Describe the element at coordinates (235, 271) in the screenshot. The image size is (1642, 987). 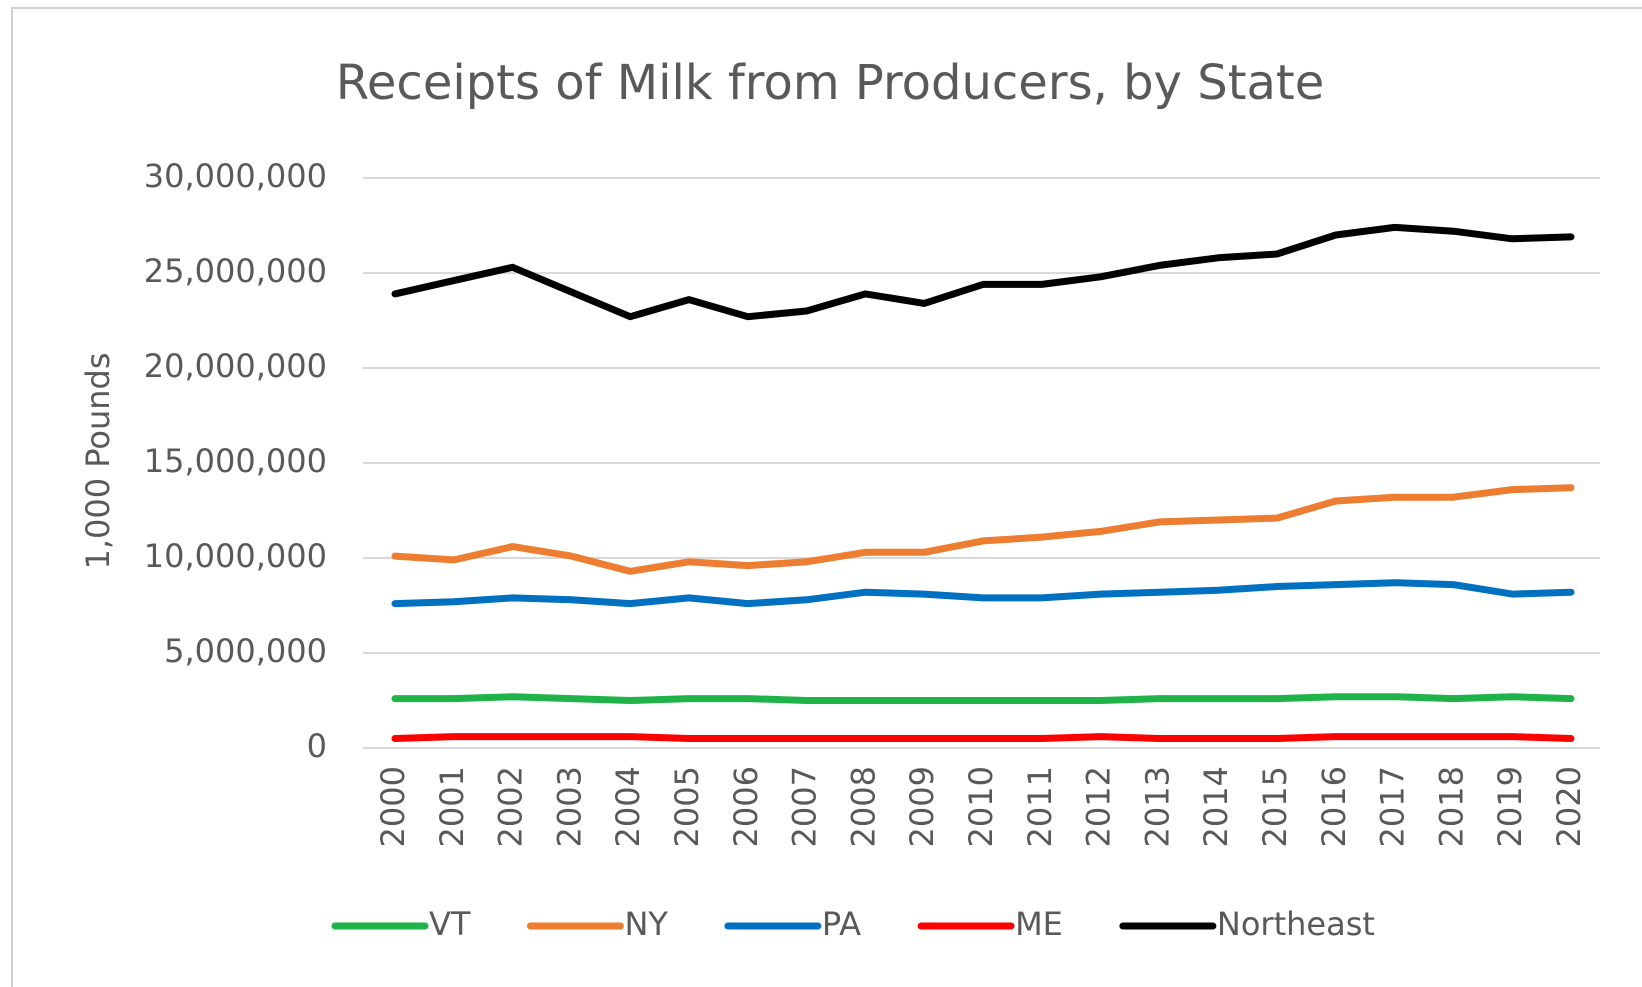
I see `y-tick-label: 25,000,000` at that location.